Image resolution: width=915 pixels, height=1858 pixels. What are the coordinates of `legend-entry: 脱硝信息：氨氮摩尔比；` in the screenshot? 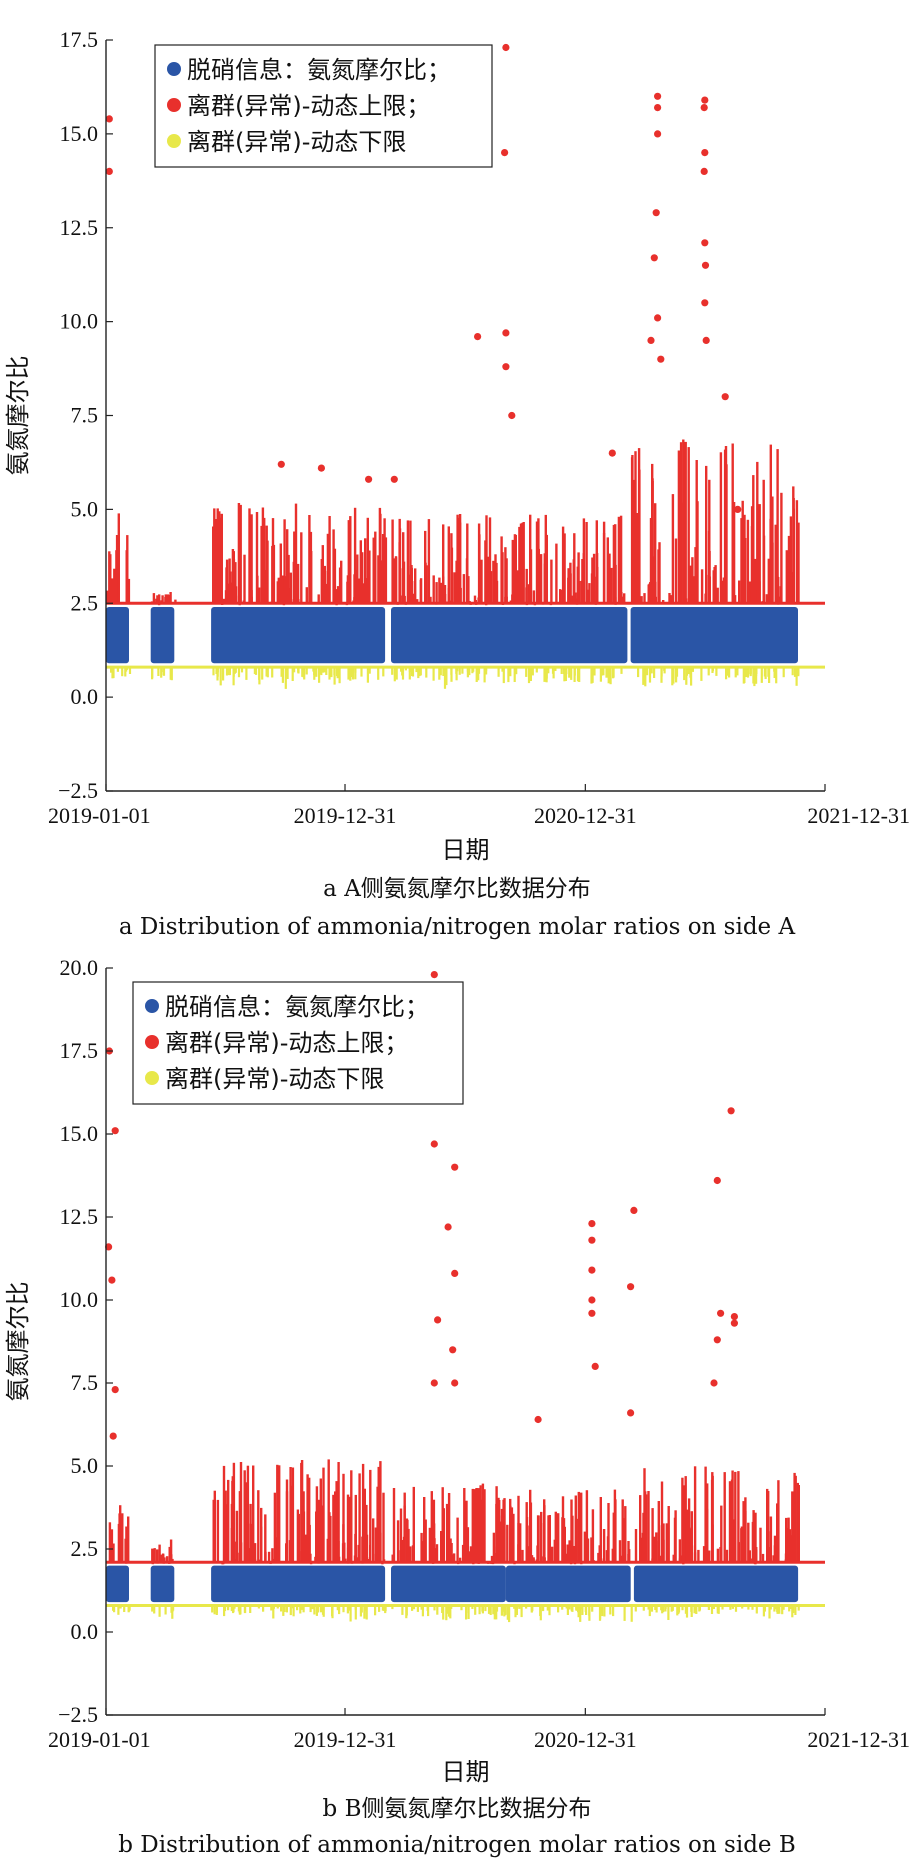 It's located at (297, 1007).